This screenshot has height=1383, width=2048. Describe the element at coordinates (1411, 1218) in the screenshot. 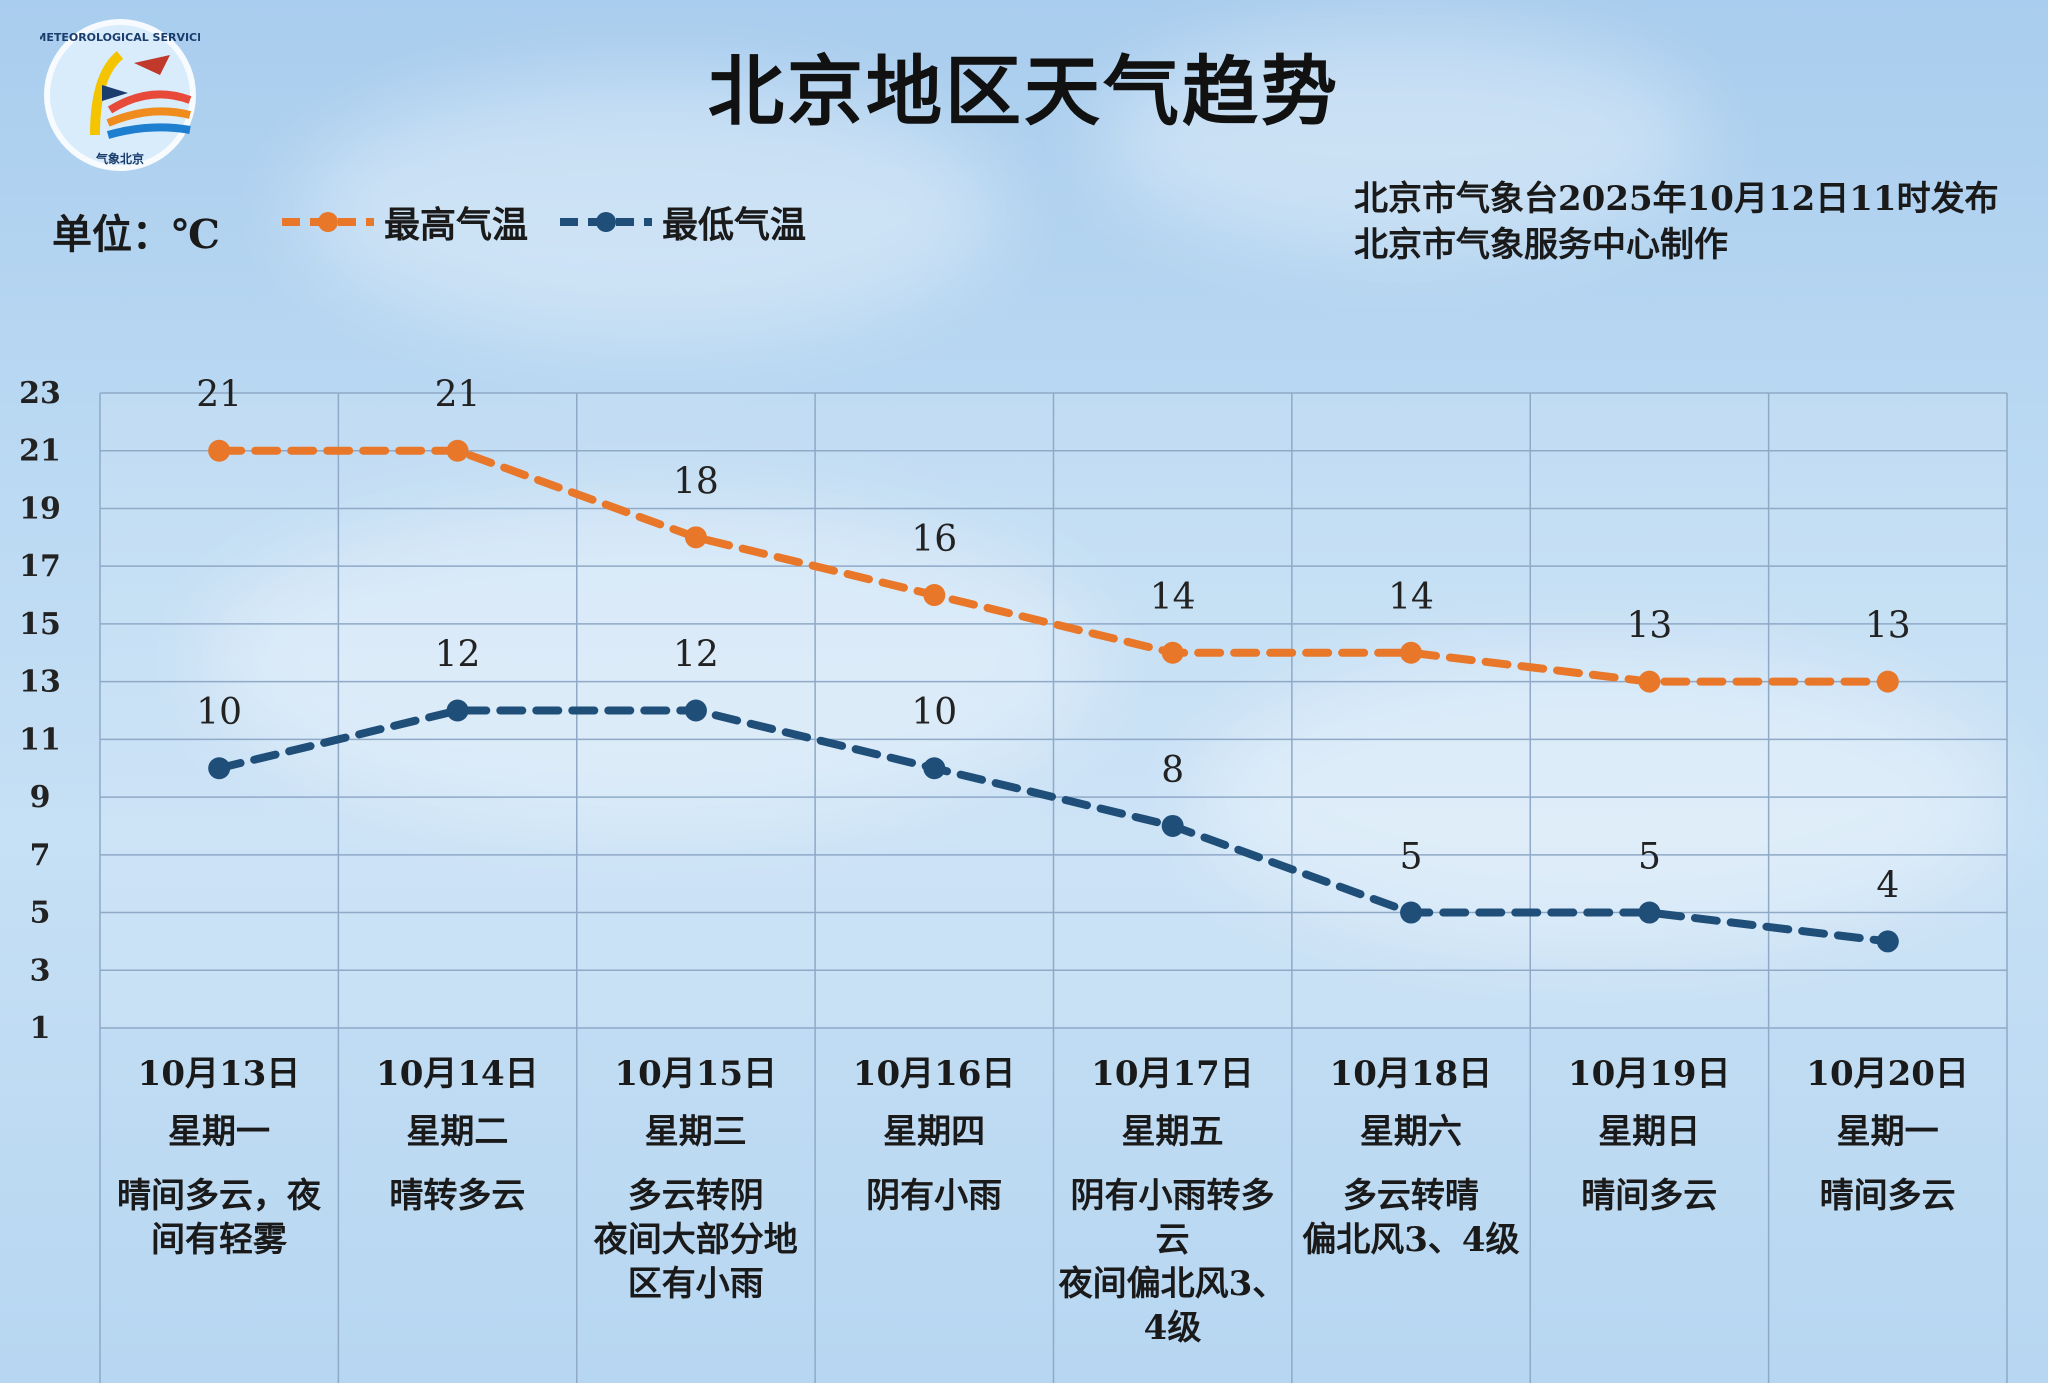

I see `day-weather: 多云转晴 偏北风3、4级` at that location.